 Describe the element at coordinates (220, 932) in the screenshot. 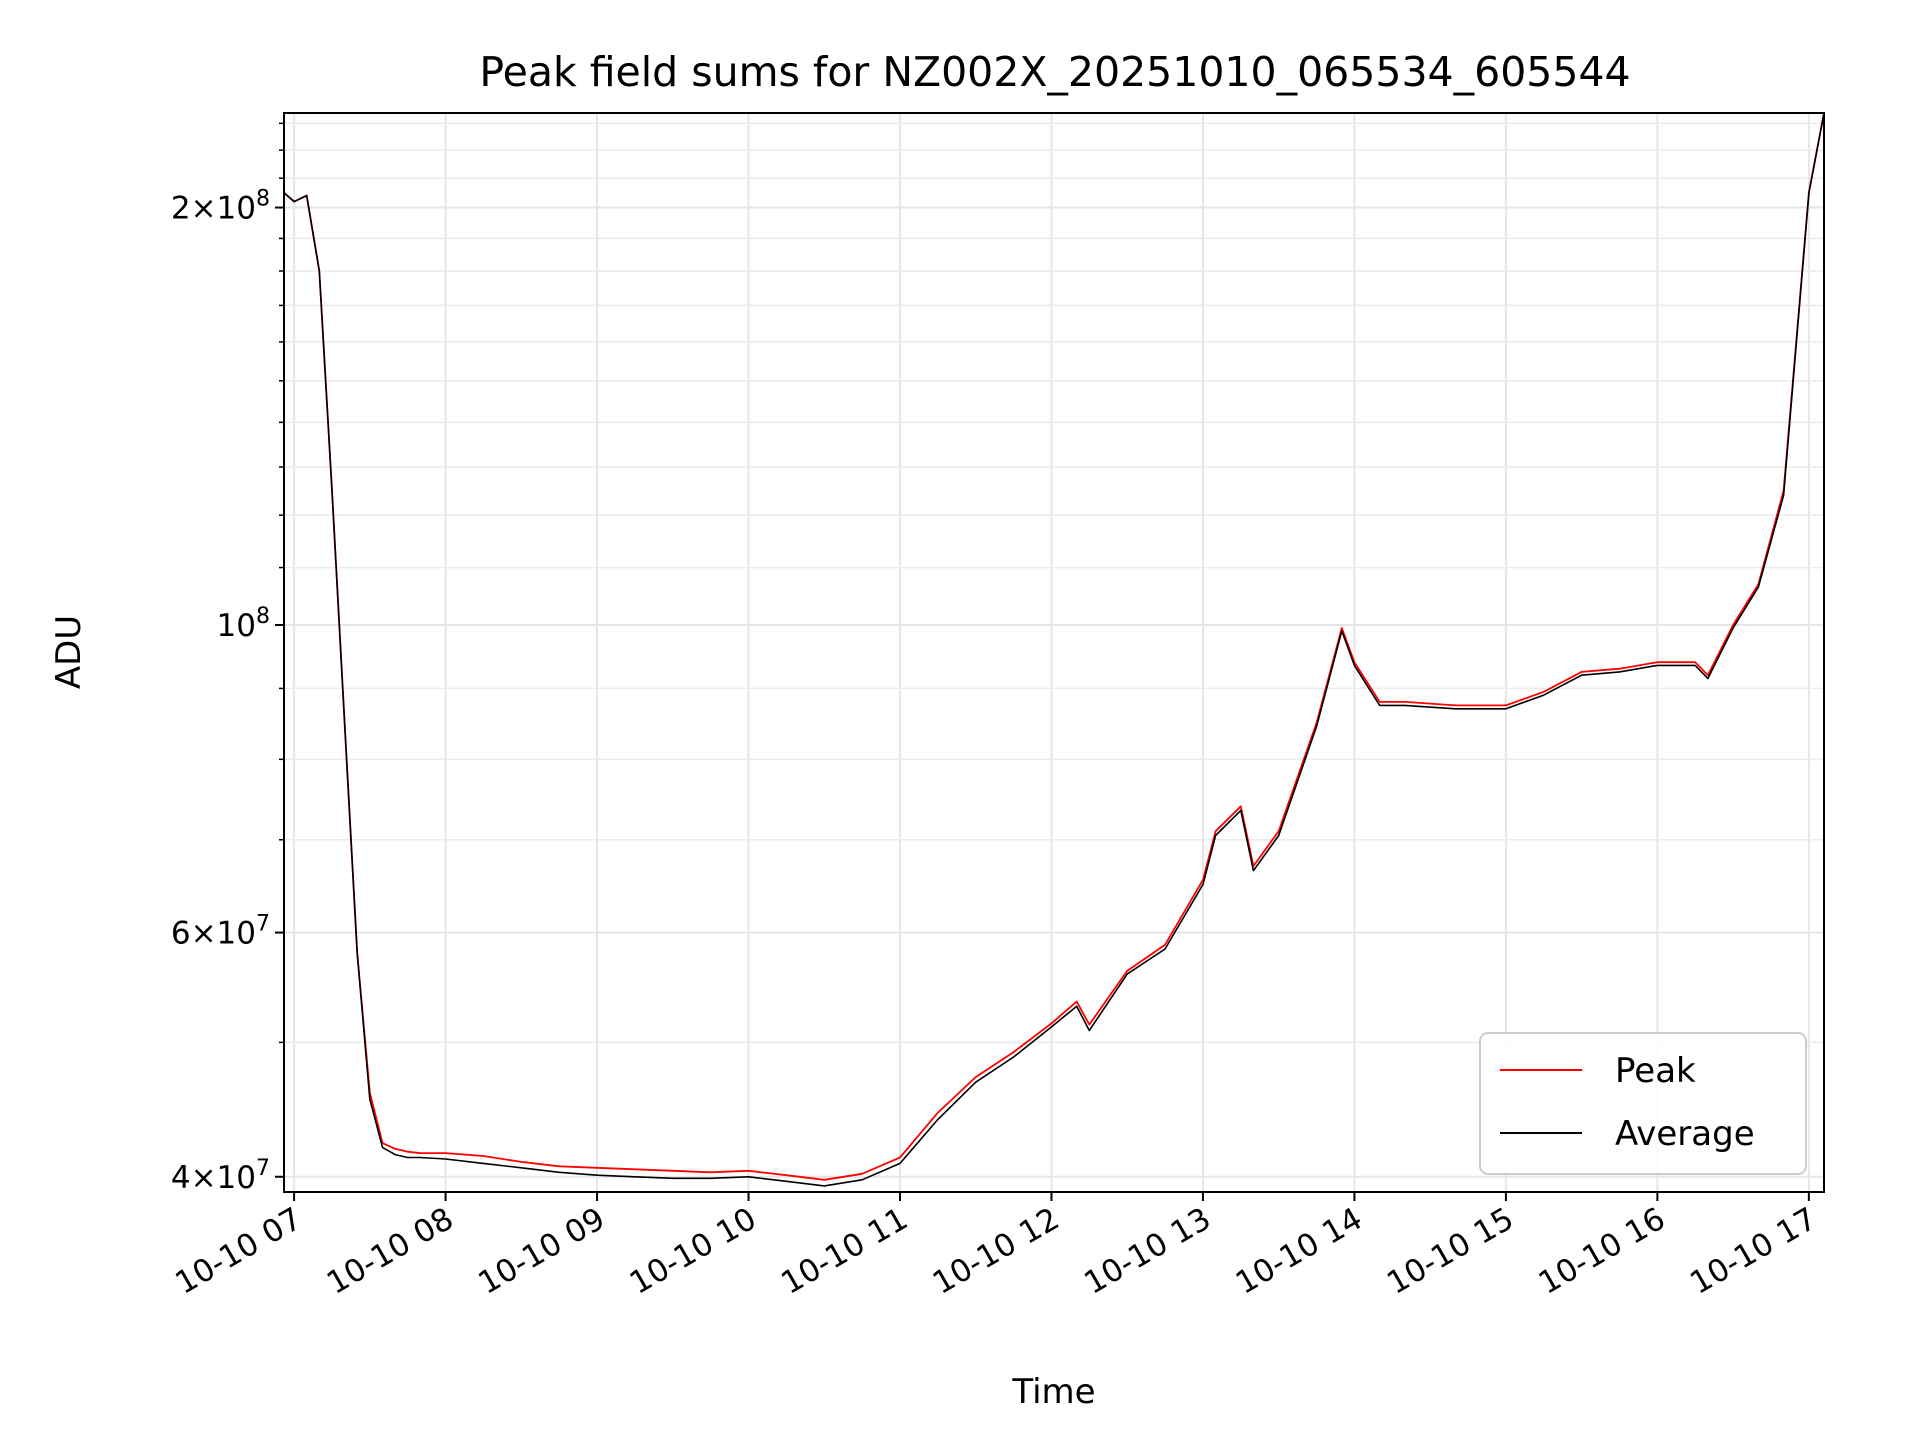

I see `y-tick-label: 6×107` at that location.